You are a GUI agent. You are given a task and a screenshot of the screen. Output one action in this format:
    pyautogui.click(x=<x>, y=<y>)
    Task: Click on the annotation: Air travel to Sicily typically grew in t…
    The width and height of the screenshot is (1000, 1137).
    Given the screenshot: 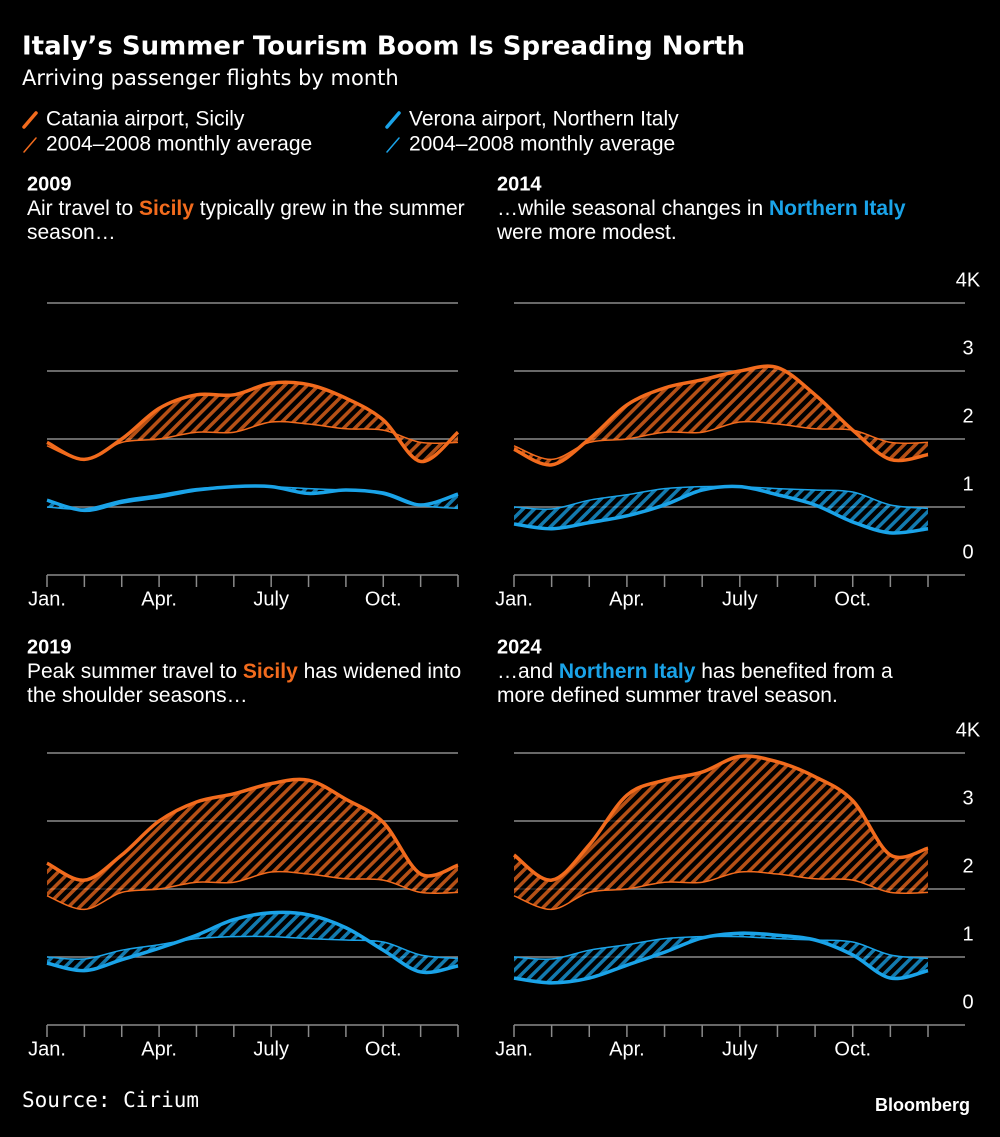 What is the action you would take?
    pyautogui.click(x=247, y=221)
    